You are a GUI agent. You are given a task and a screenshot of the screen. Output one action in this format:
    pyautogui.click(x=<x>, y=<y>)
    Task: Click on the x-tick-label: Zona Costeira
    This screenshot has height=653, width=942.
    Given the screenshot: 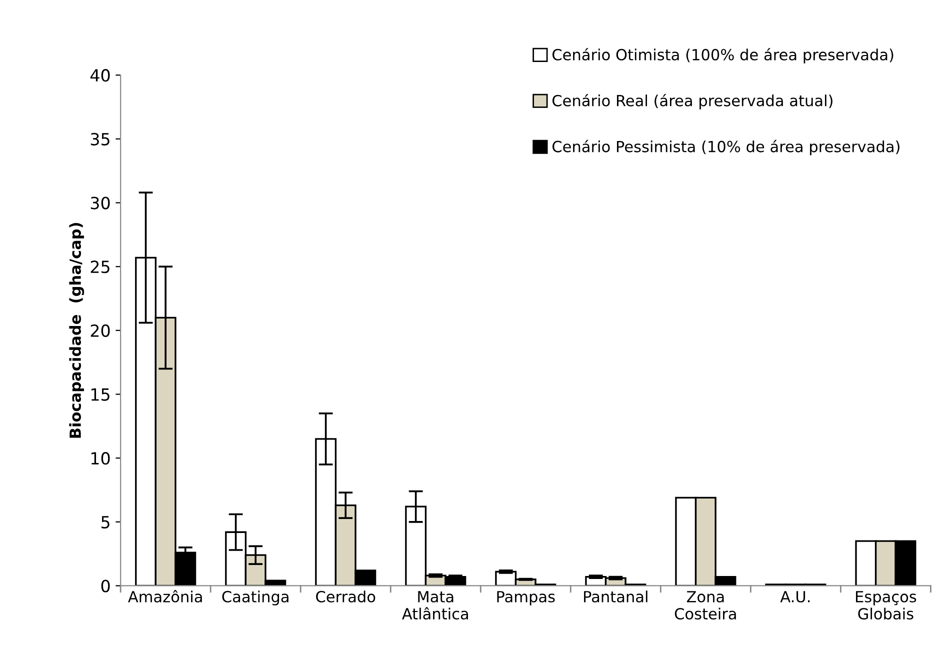 What is the action you would take?
    pyautogui.click(x=705, y=605)
    